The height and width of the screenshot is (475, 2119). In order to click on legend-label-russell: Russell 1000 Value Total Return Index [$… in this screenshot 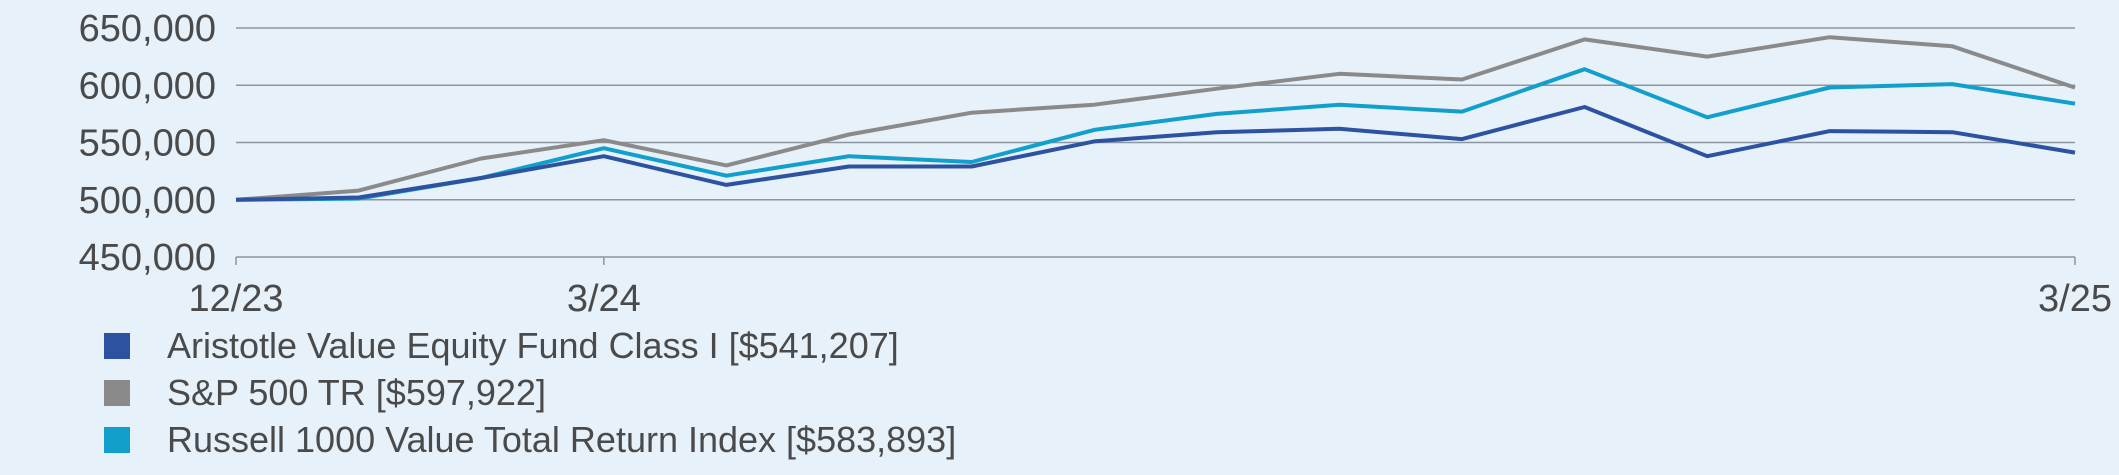, I will do `click(562, 439)`.